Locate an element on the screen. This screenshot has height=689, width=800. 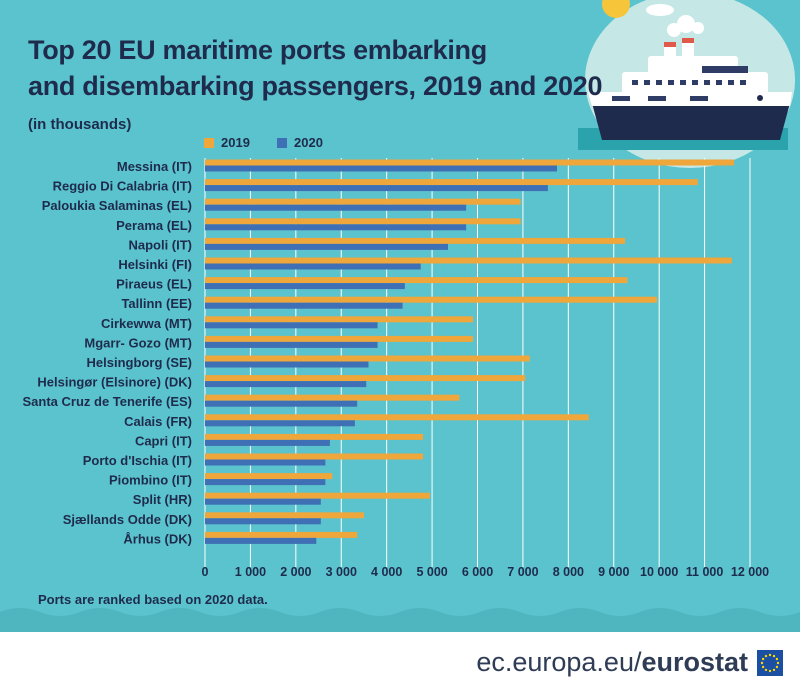
legend-swatch-2019 is located at coordinates (209, 142).